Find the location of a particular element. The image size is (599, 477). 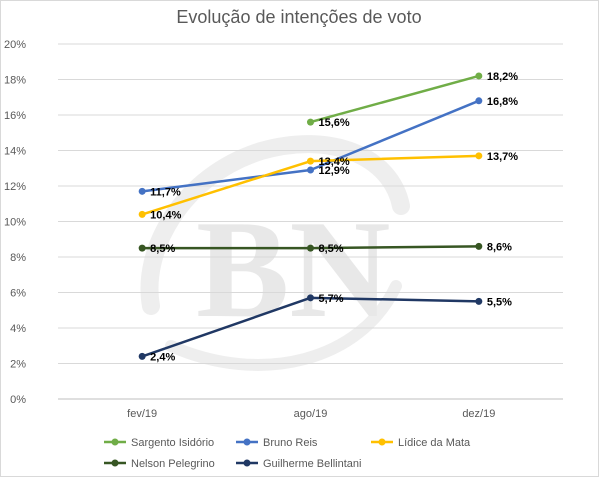

legend-entry-label: Sargento Isidório is located at coordinates (172, 443).